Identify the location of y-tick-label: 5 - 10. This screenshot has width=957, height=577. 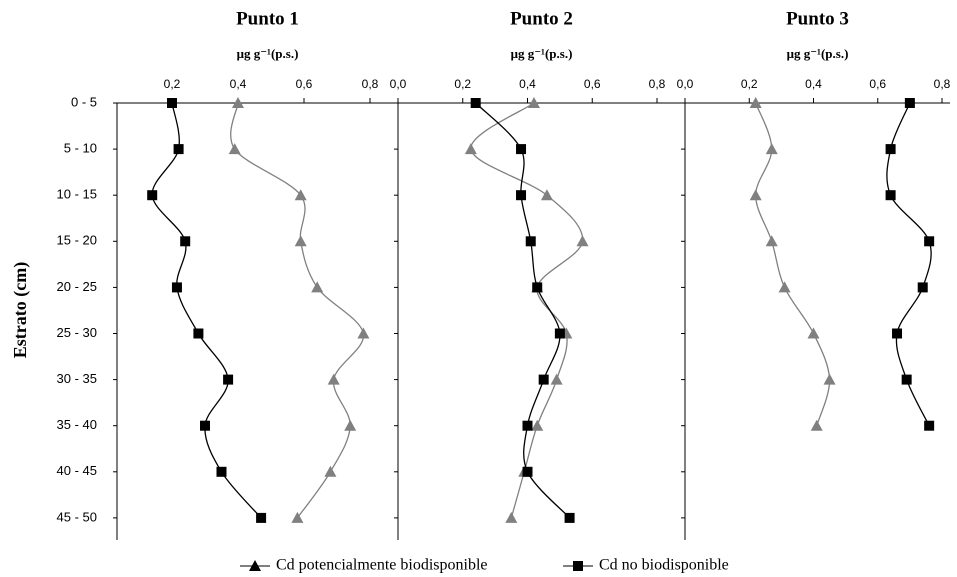
(80, 148).